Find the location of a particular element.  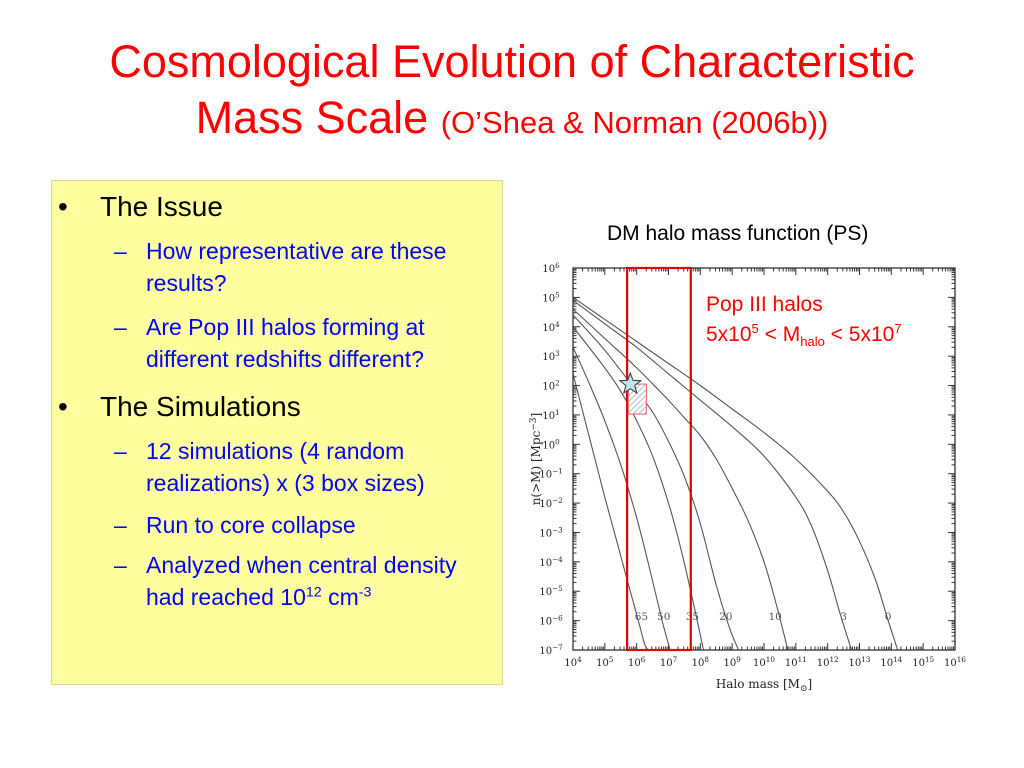

anno-part-a: 5x10 is located at coordinates (729, 334).